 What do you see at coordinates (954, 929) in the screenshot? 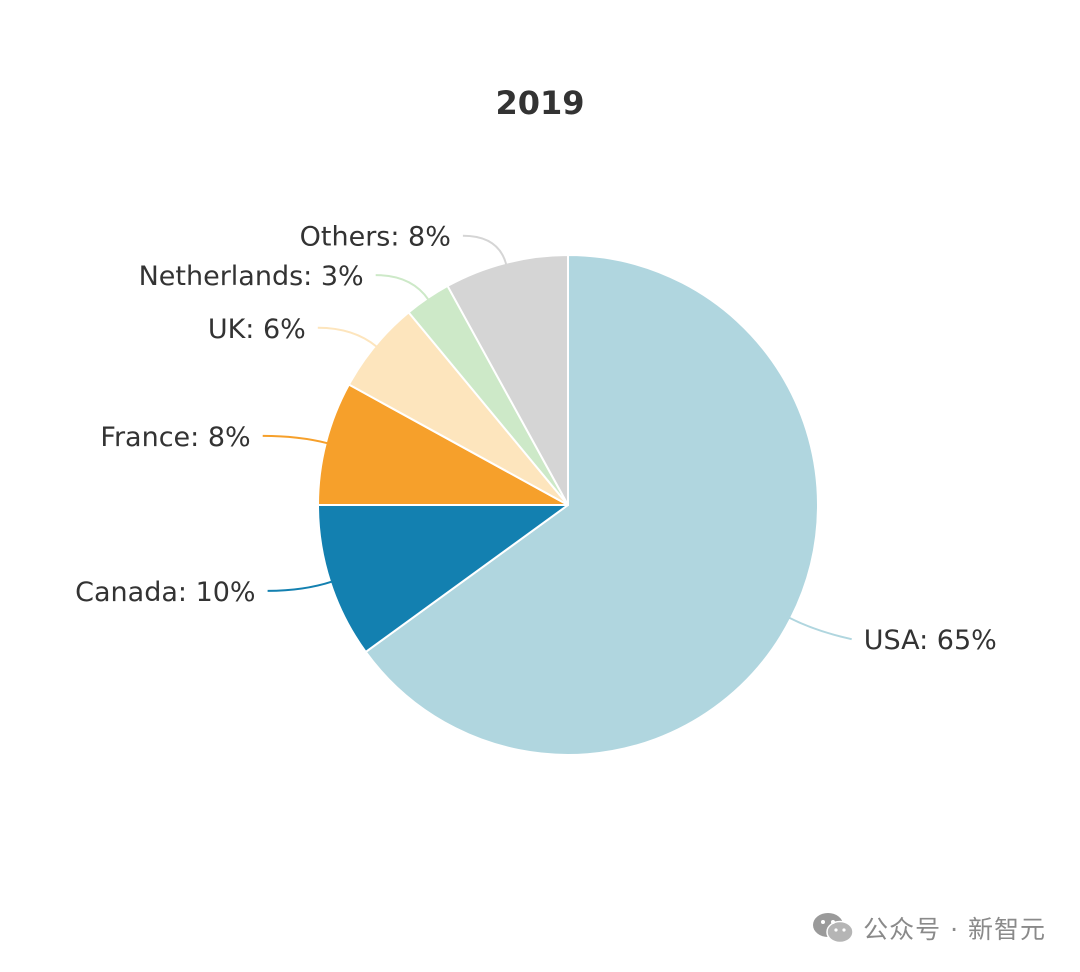
I see `watermark-text: 公众号 · 新智元` at bounding box center [954, 929].